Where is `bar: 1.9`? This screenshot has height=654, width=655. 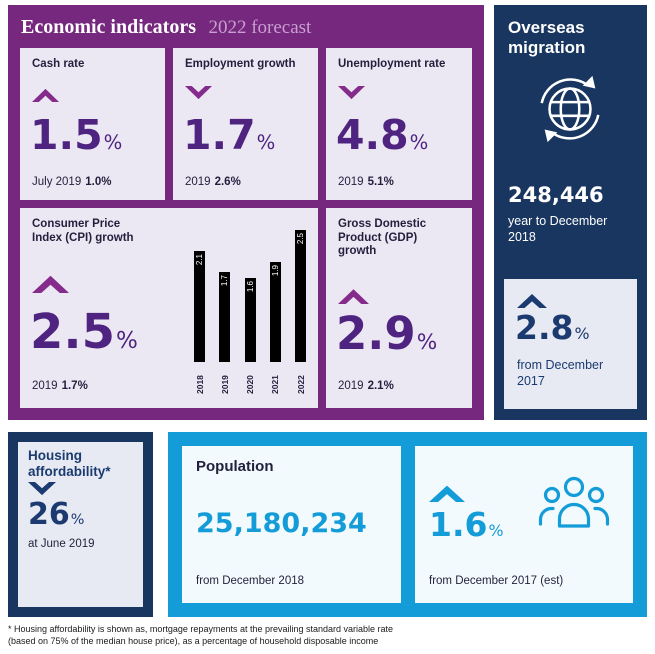
bar: 1.9 is located at coordinates (275, 312).